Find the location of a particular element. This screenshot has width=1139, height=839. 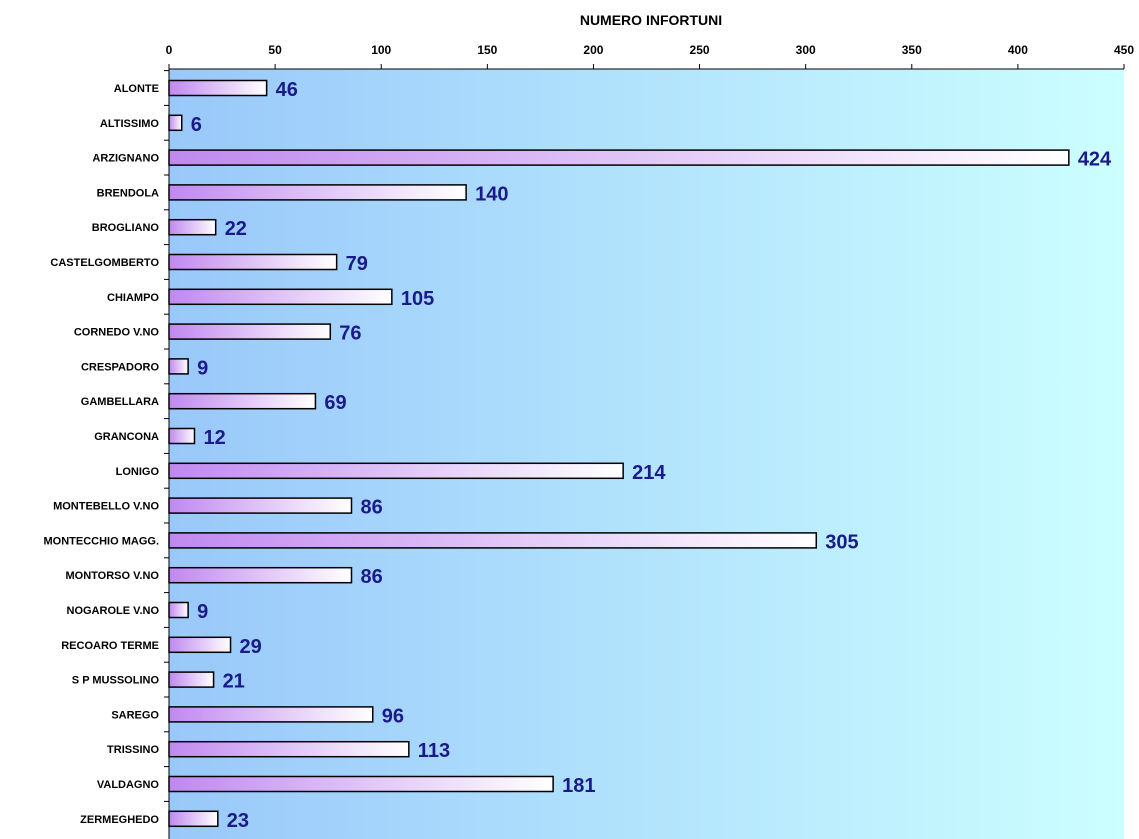

category-label: ARZIGNANO is located at coordinates (125, 159).